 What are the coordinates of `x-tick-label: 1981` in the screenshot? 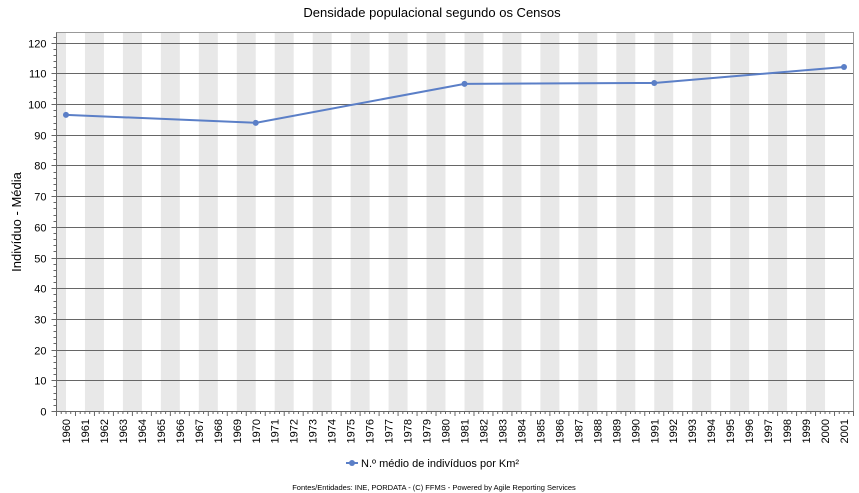 It's located at (465, 431).